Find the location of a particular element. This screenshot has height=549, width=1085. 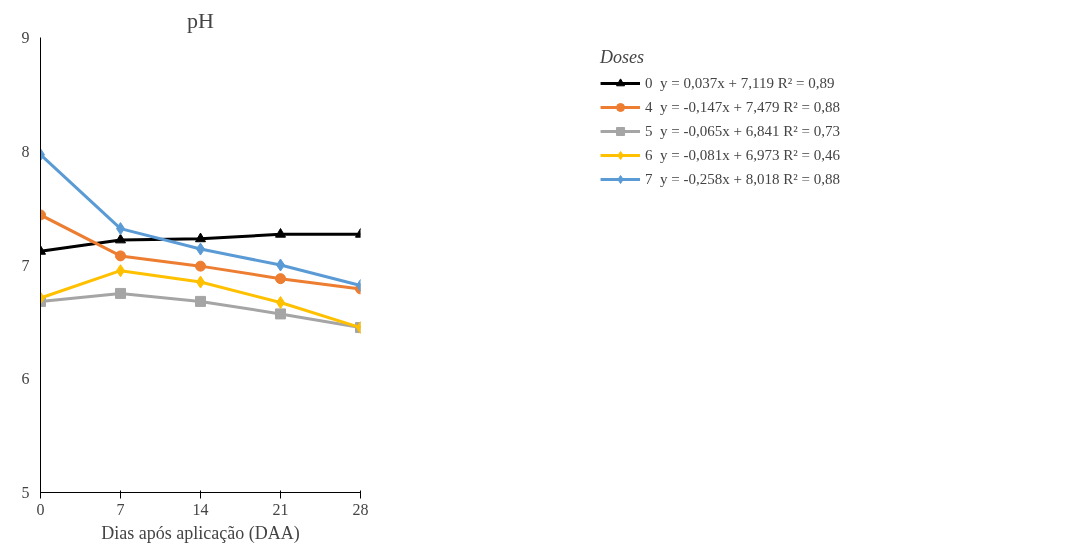

x-tick-label: 0 is located at coordinates (40, 509).